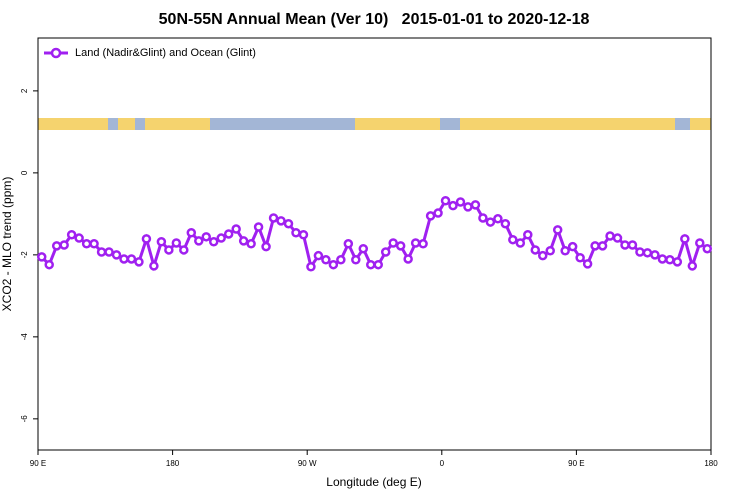 The image size is (750, 500). What do you see at coordinates (24, 172) in the screenshot?
I see `y-tick-label: 0` at bounding box center [24, 172].